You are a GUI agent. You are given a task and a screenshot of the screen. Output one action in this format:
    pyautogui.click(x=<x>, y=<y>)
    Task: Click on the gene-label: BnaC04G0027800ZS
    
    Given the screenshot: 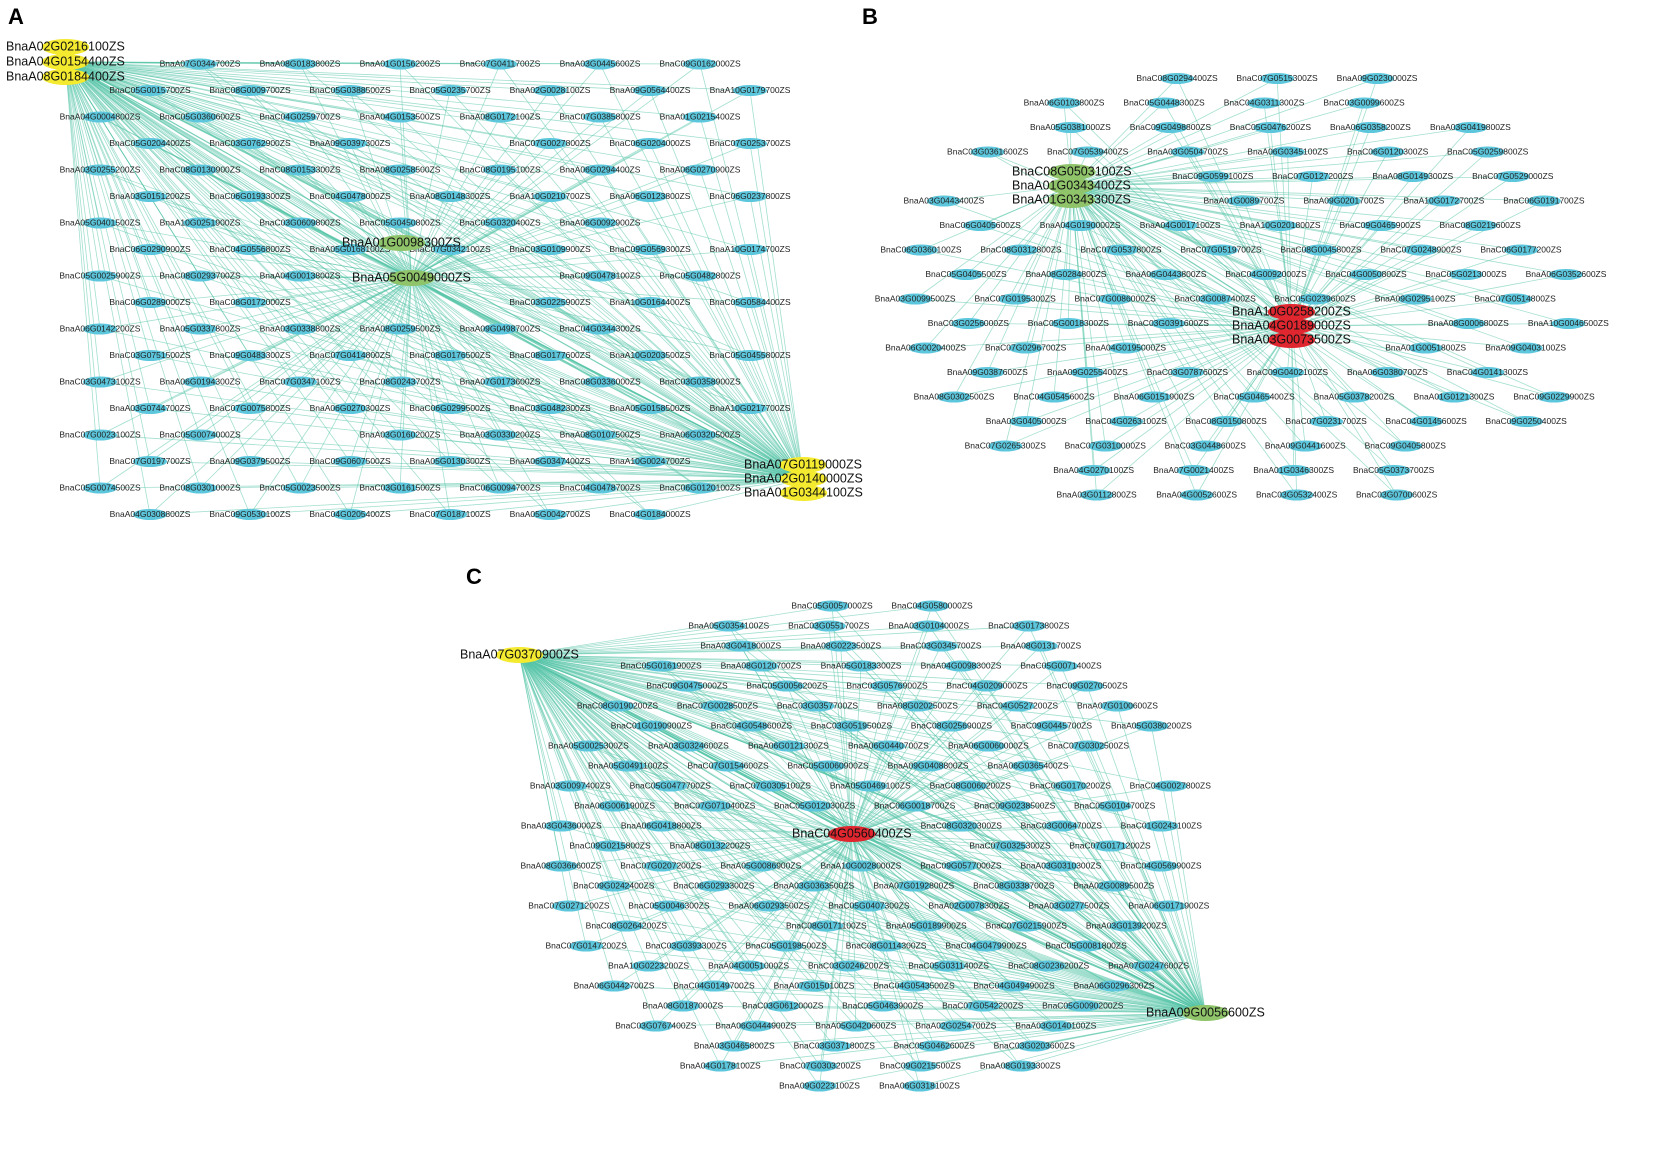 What is the action you would take?
    pyautogui.click(x=1171, y=785)
    